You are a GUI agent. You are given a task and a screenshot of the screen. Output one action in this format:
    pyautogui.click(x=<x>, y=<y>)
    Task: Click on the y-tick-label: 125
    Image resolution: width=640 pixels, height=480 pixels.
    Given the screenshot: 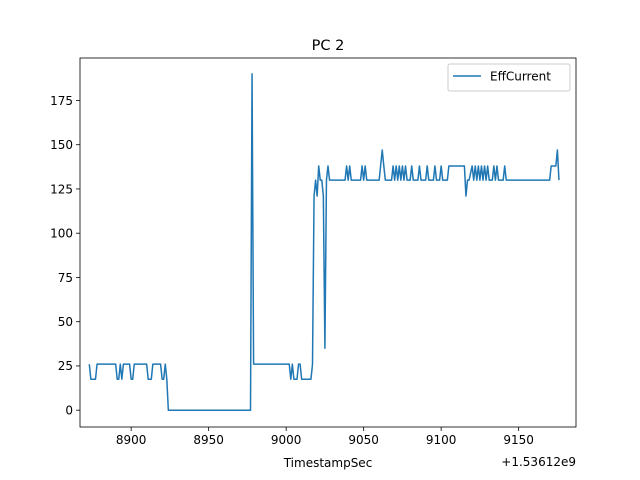 What is the action you would take?
    pyautogui.click(x=61, y=189)
    